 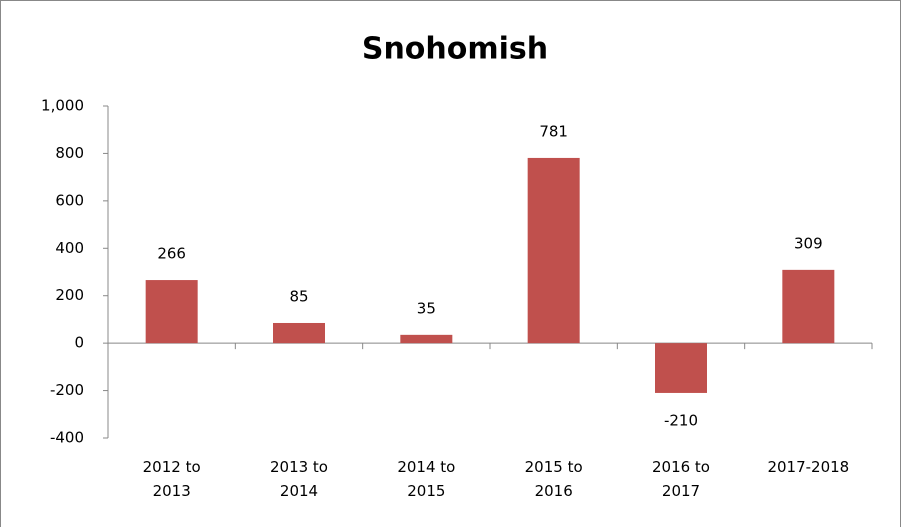 What do you see at coordinates (553, 479) in the screenshot?
I see `x-tick-label: 2015 to 2016` at bounding box center [553, 479].